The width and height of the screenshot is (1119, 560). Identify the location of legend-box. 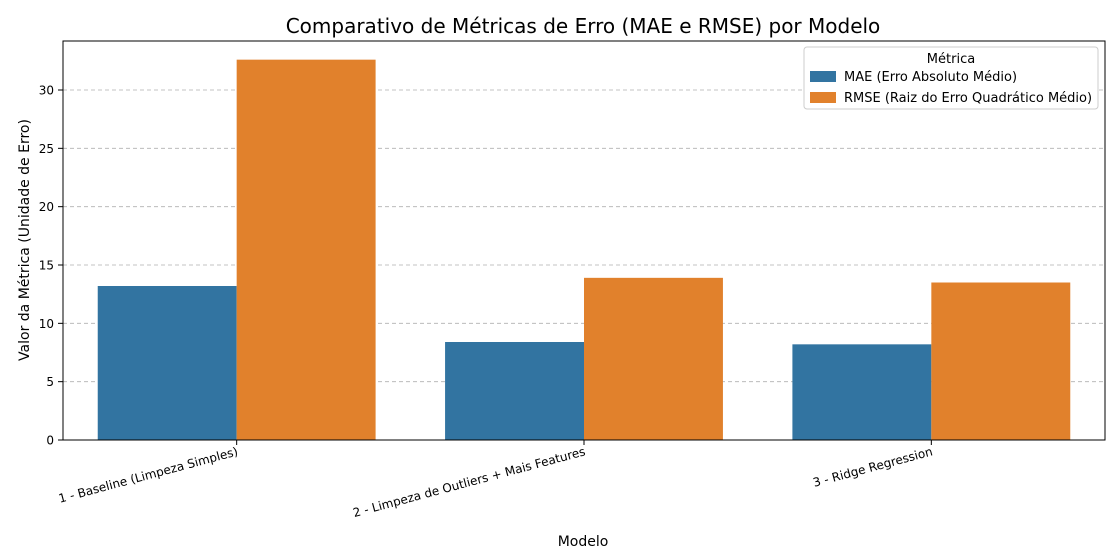
(951, 78).